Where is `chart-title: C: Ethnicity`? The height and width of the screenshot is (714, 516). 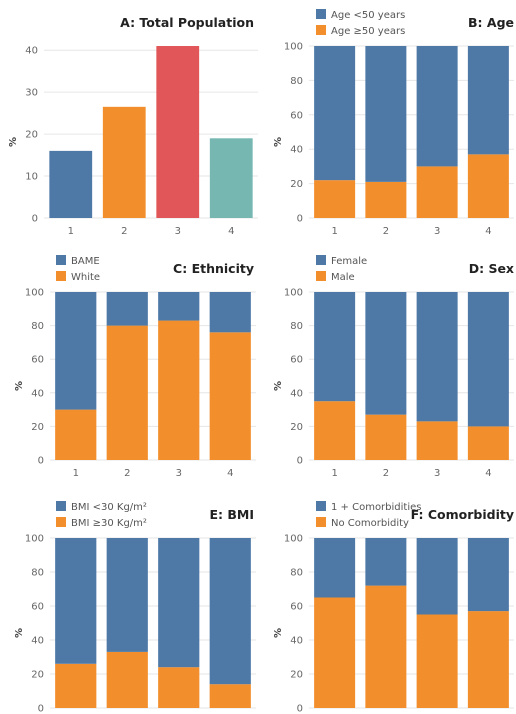 chart-title: C: Ethnicity is located at coordinates (213, 268).